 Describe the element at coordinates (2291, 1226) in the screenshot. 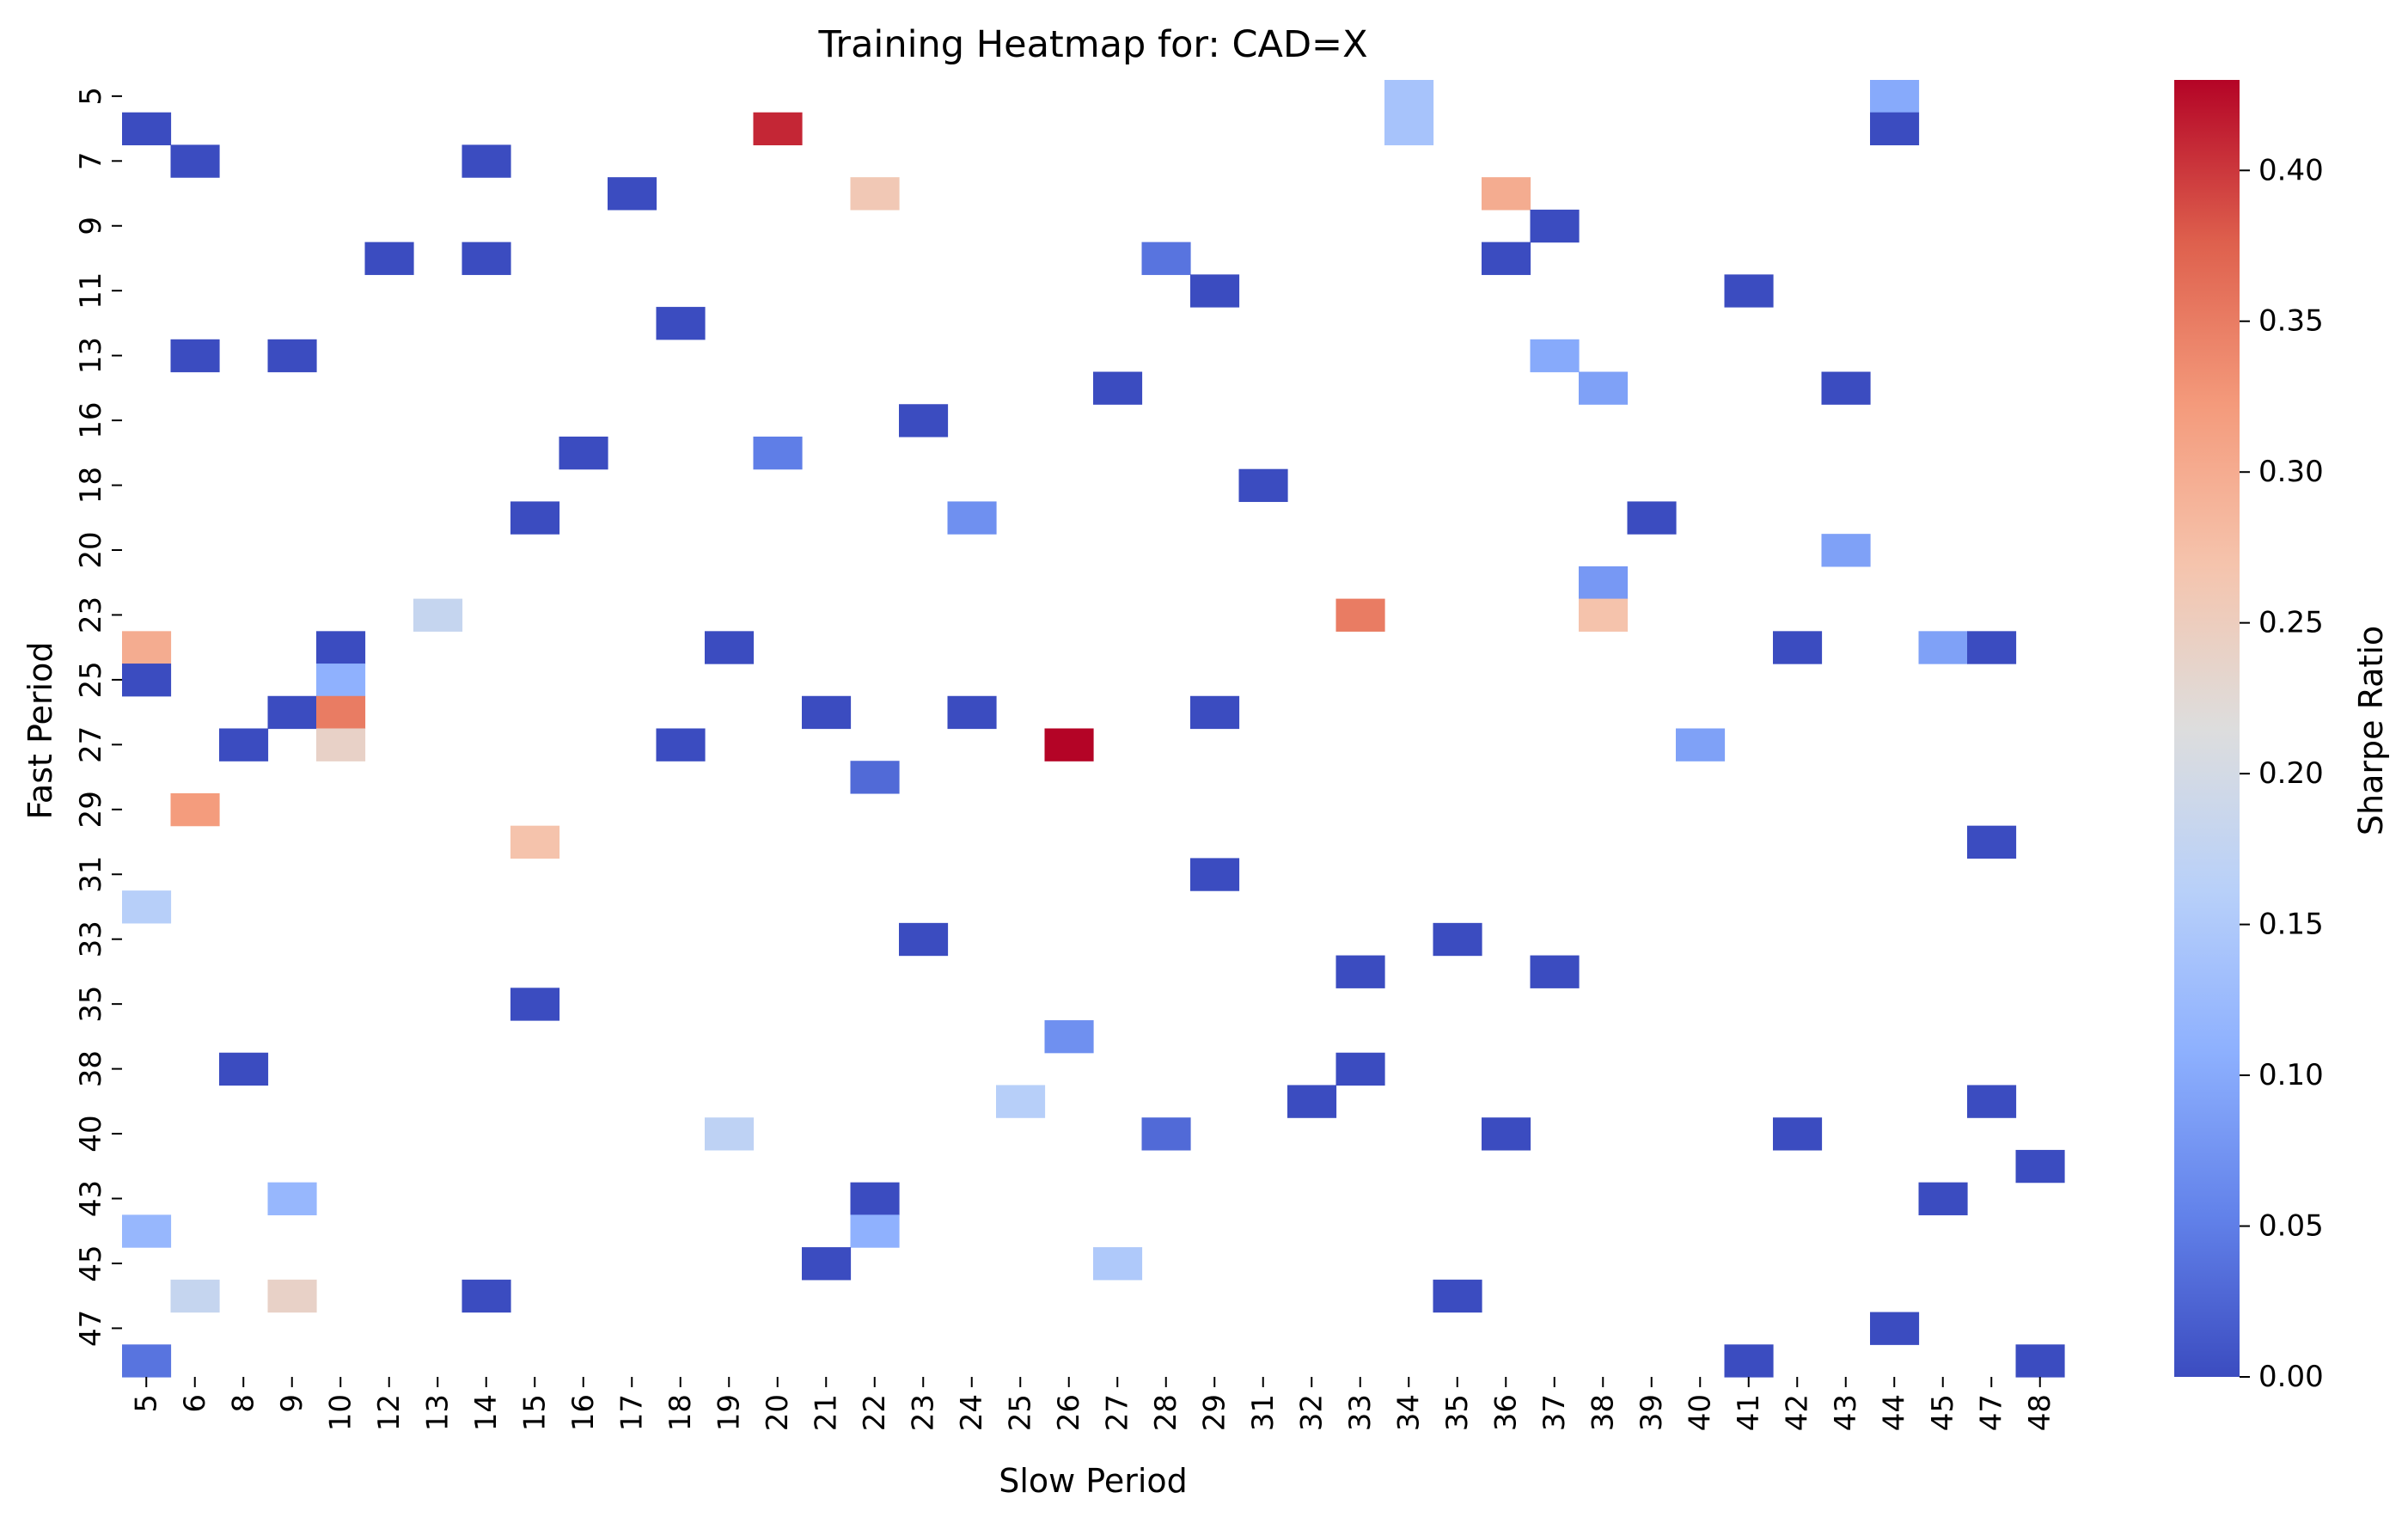

I see `colorbar-tick-label: 0.05` at that location.